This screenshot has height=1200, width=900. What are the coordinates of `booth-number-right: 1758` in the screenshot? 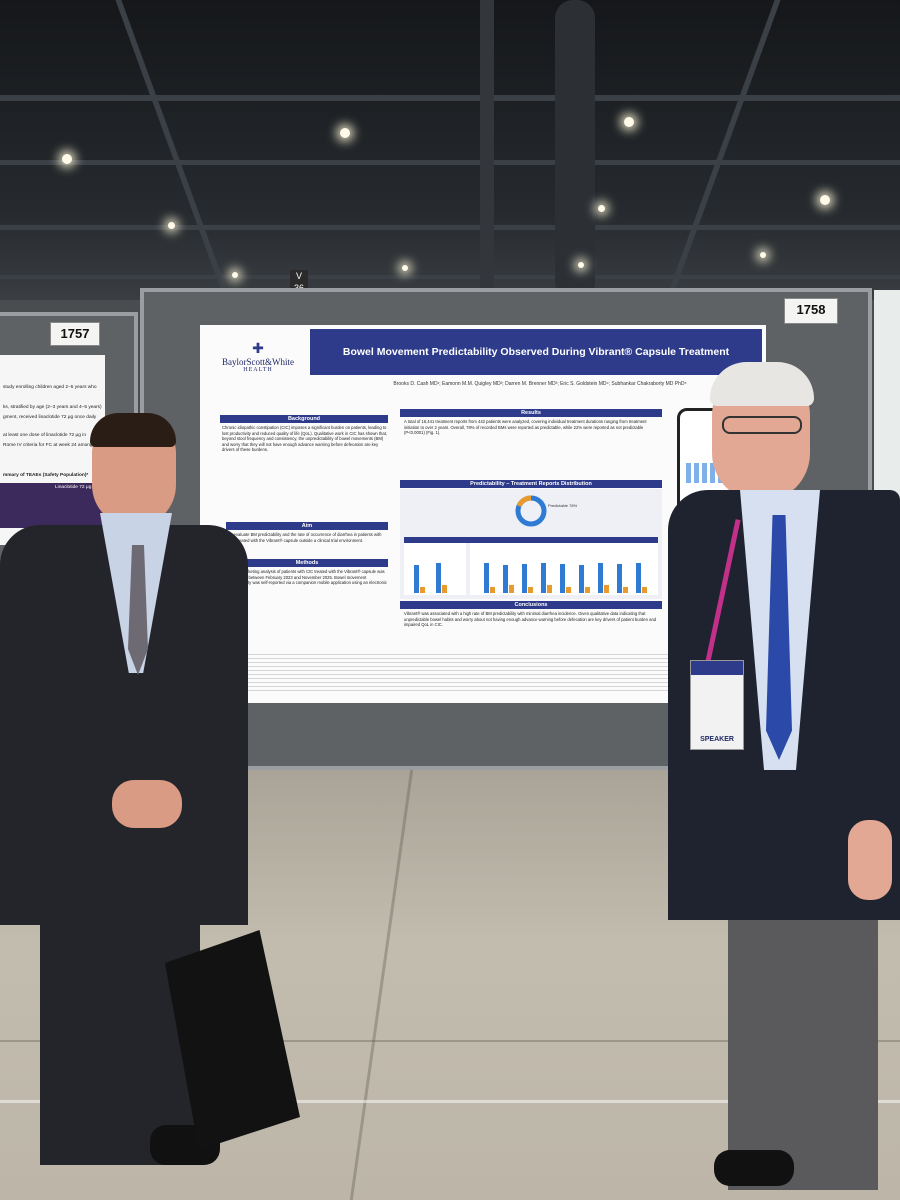 It's located at (811, 311).